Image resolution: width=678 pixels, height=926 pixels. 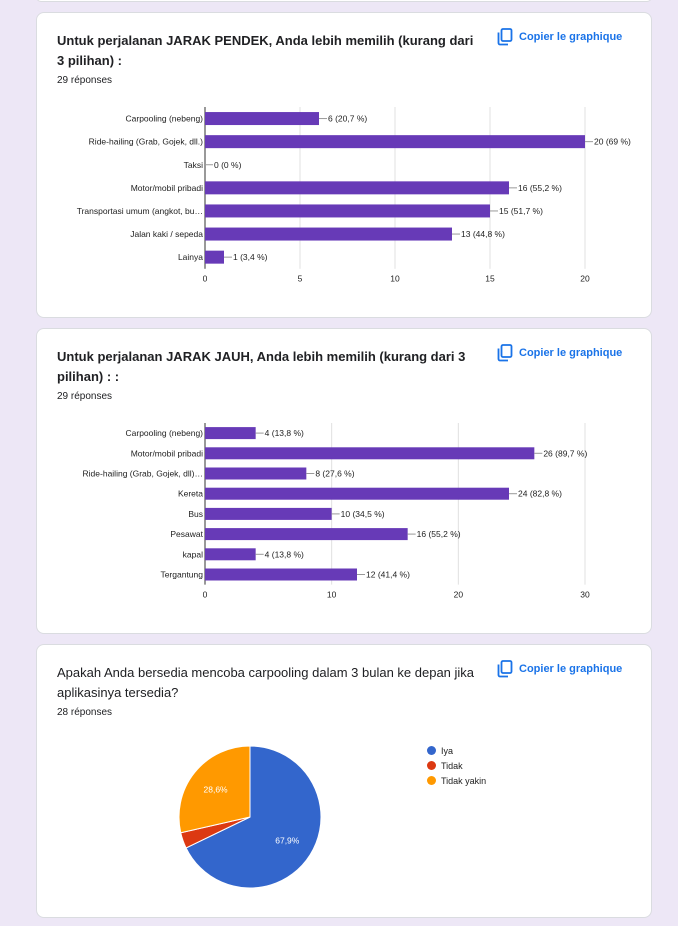 I want to click on legend-label: Tidak yakin, so click(x=464, y=780).